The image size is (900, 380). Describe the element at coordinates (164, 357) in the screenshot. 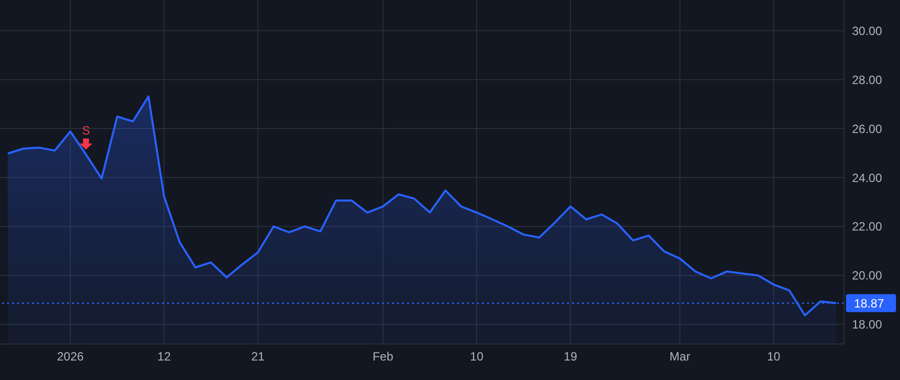

I see `x-tick-label: 12` at that location.